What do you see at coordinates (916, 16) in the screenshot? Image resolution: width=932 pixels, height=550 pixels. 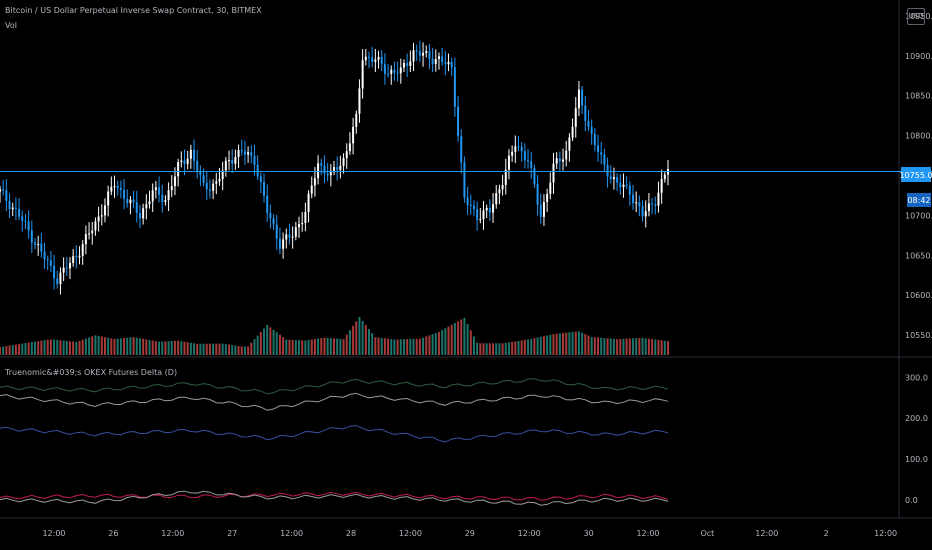 I see `currency-button: USD` at bounding box center [916, 16].